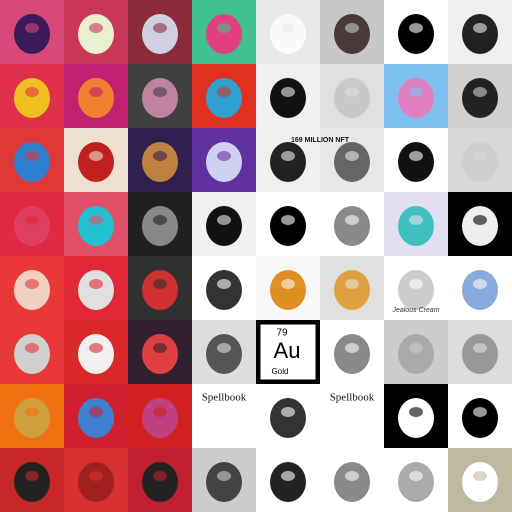 Image resolution: width=512 pixels, height=512 pixels. What do you see at coordinates (282, 333) in the screenshot?
I see `element-number: 79` at bounding box center [282, 333].